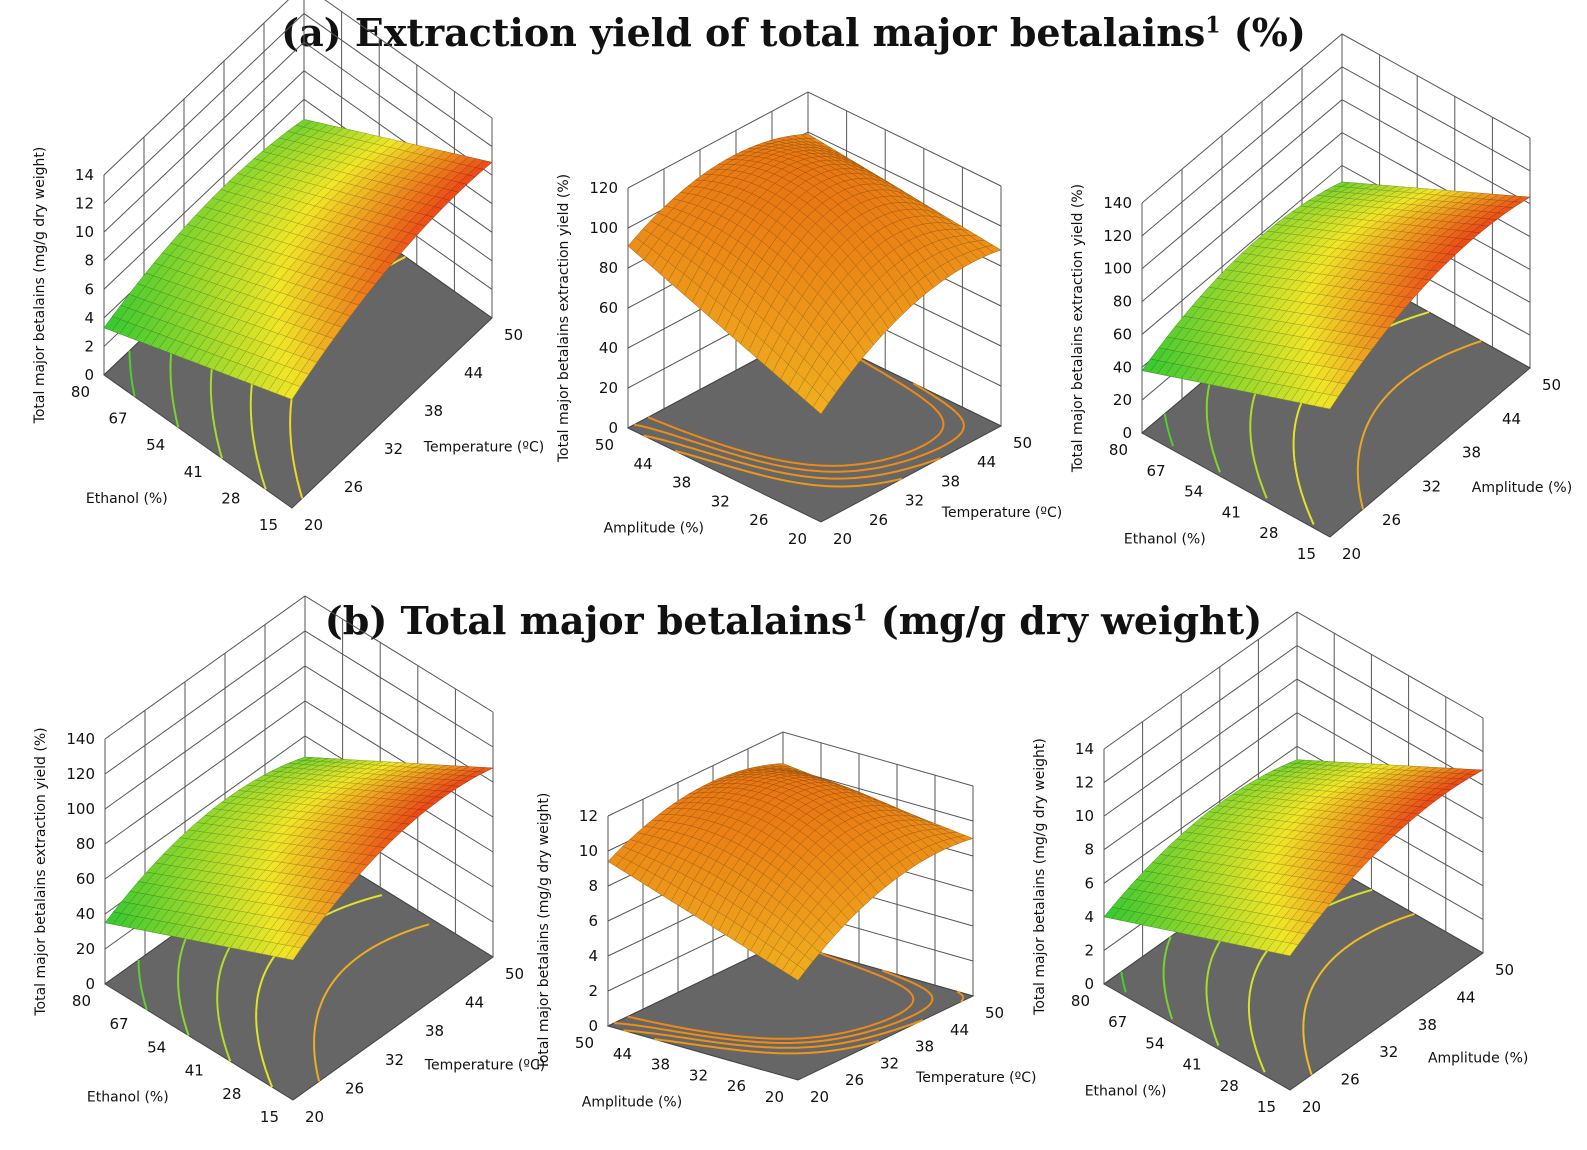  I want to click on z-tick-label: 4, so click(89, 318).